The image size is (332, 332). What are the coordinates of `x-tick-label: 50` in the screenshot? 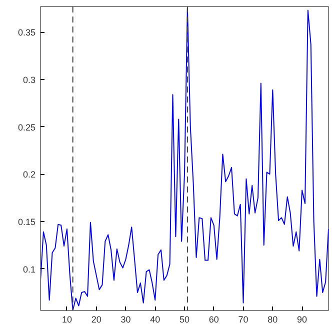 It's located at (184, 319).